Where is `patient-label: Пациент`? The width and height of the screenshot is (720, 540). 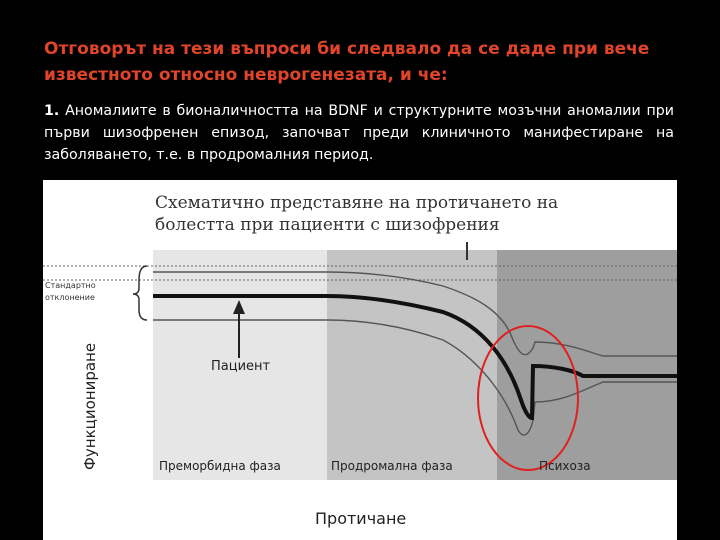 patient-label: Пациент is located at coordinates (241, 366).